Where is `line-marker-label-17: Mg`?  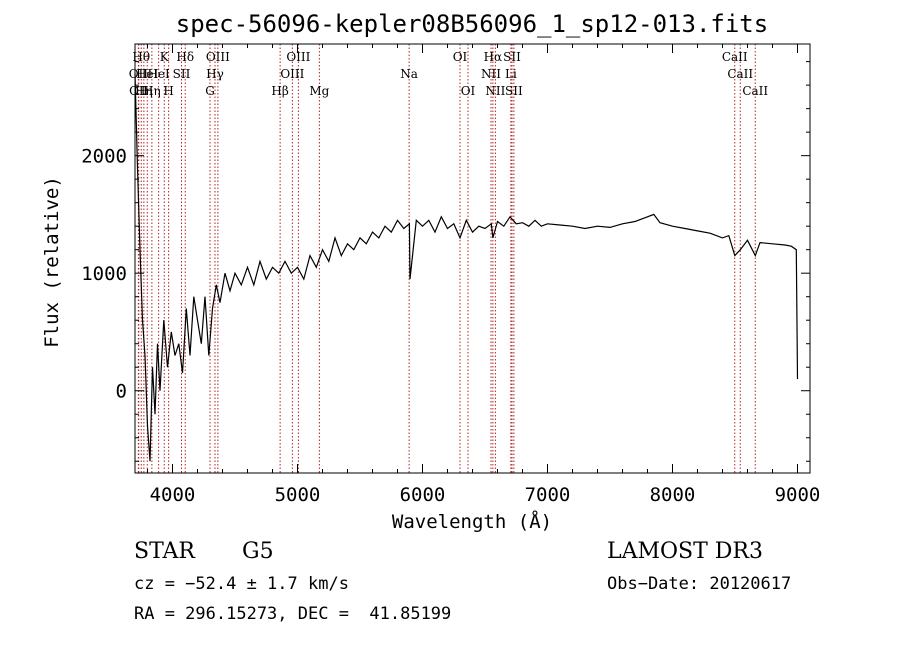 line-marker-label-17: Mg is located at coordinates (319, 91).